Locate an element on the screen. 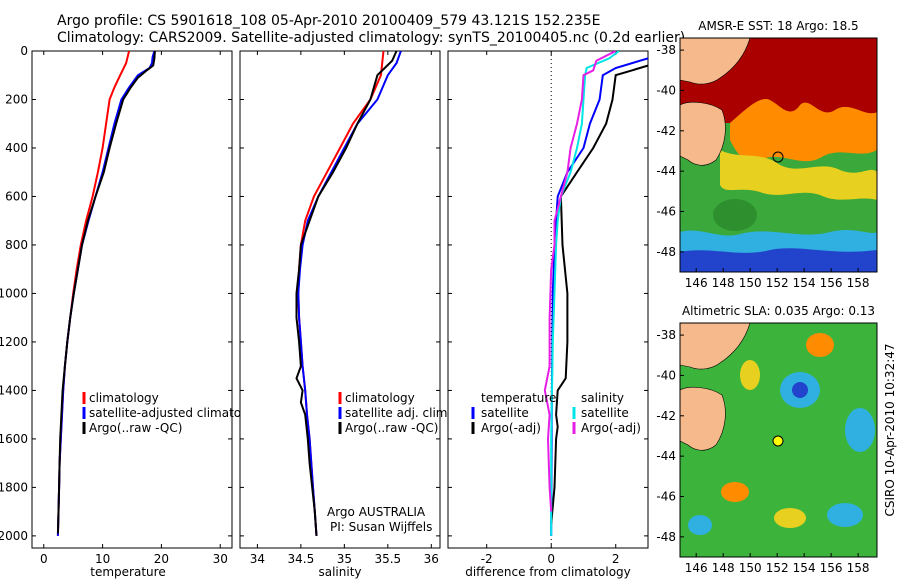  series-line-temperature-argo-adj is located at coordinates (599, 294).